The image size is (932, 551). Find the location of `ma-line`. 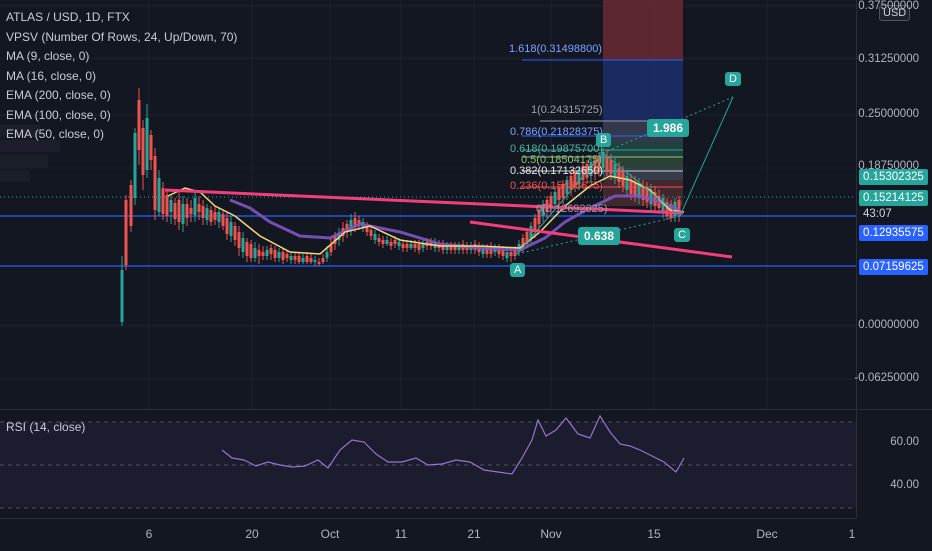

ma-line is located at coordinates (426, 215).